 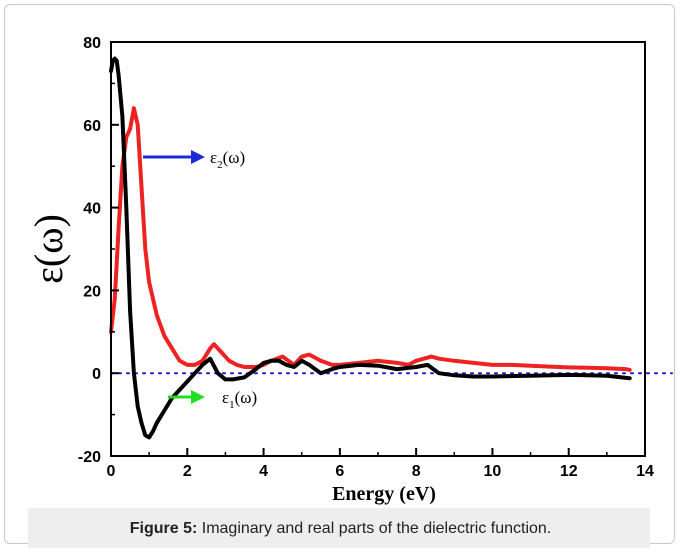 I want to click on y-tick-label: 0, so click(x=96, y=374).